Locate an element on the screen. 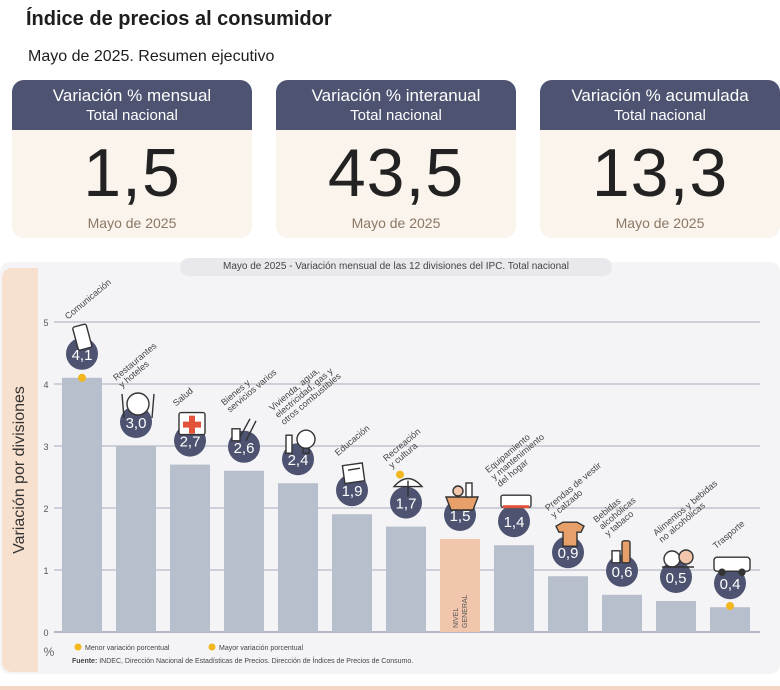 The image size is (780, 690). category-label: Trasporte is located at coordinates (729, 535).